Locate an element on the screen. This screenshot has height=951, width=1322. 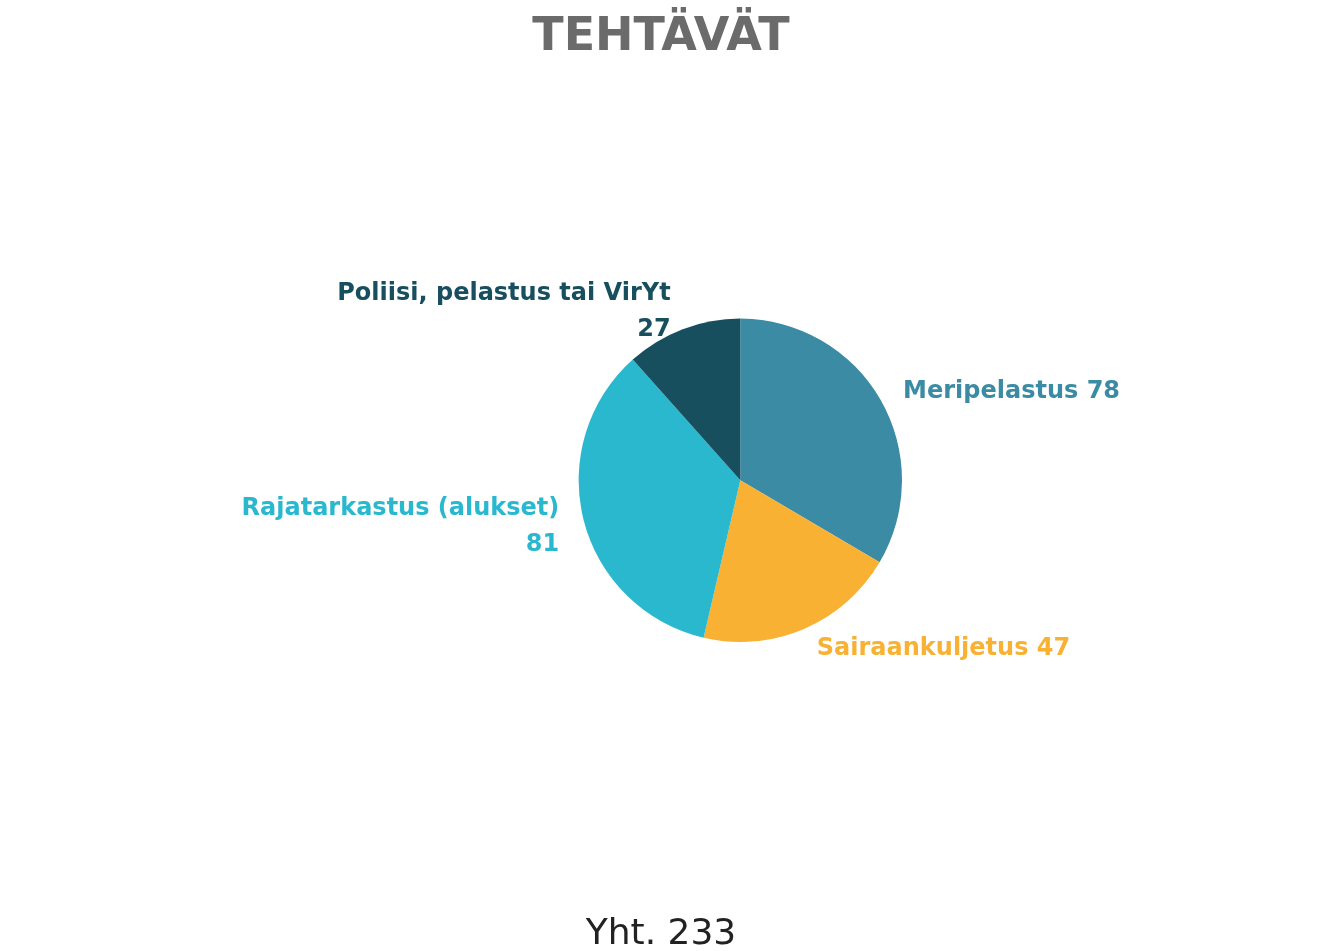
data-label: 47 is located at coordinates (1053, 647).